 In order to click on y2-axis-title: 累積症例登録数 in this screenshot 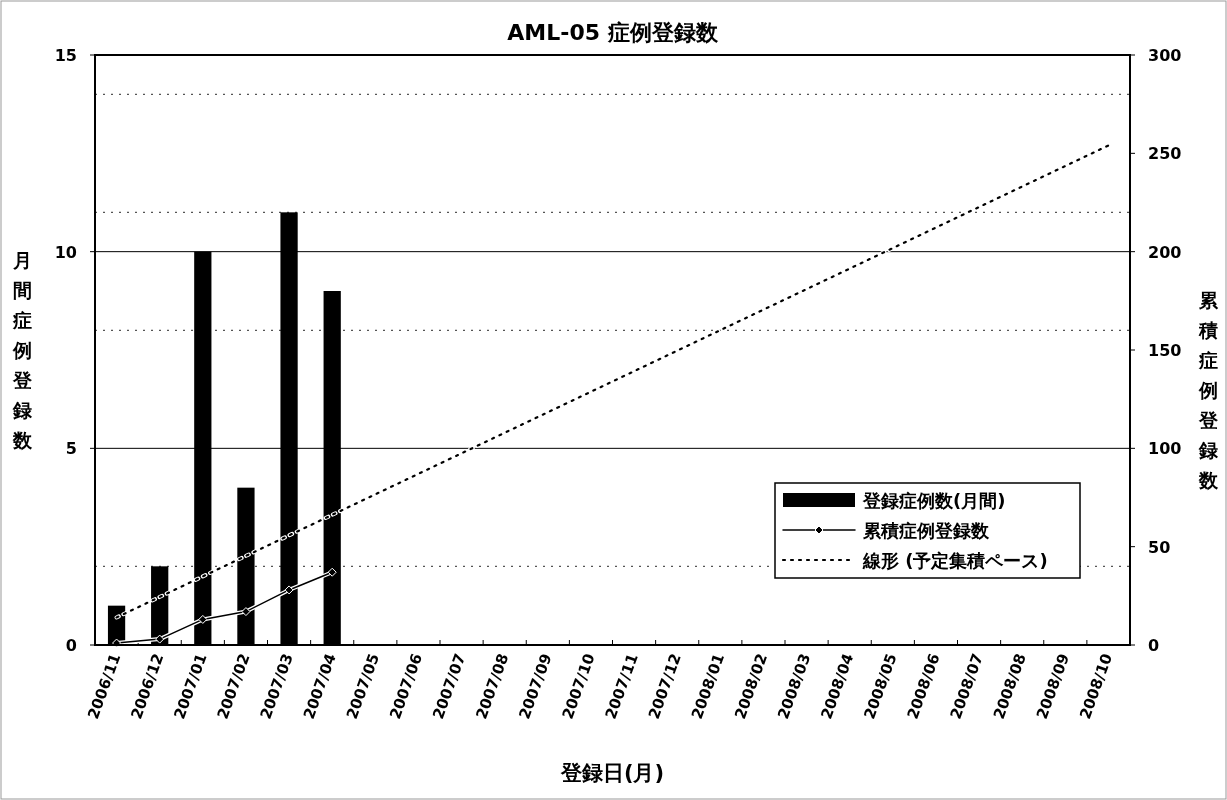, I will do `click(1208, 390)`.